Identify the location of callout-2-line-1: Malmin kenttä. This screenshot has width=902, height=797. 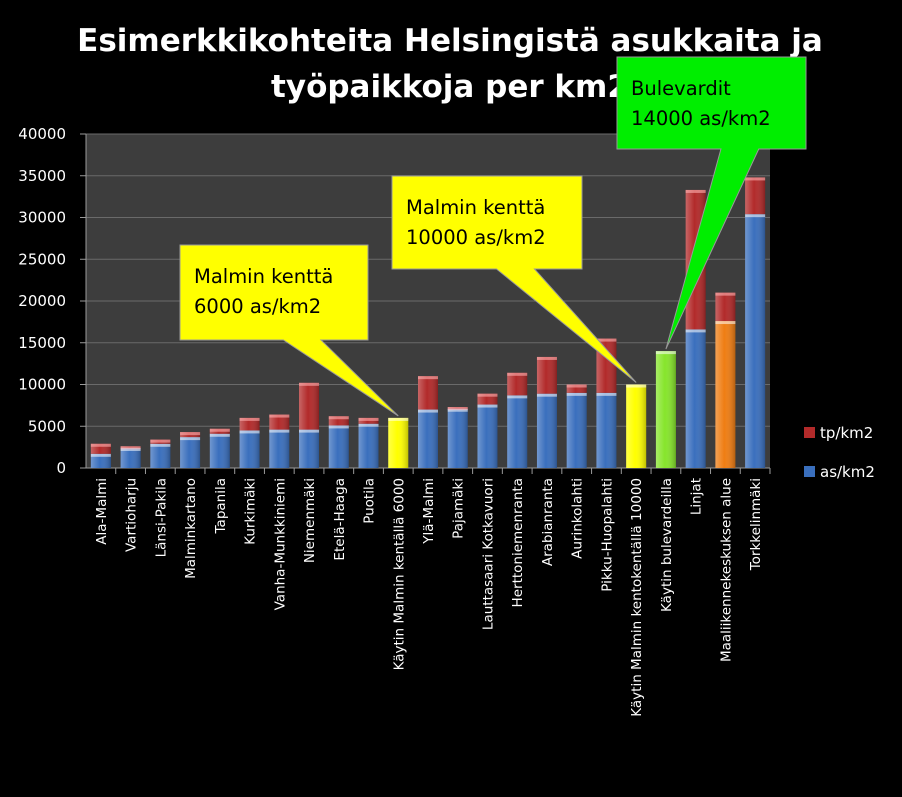
(475, 207).